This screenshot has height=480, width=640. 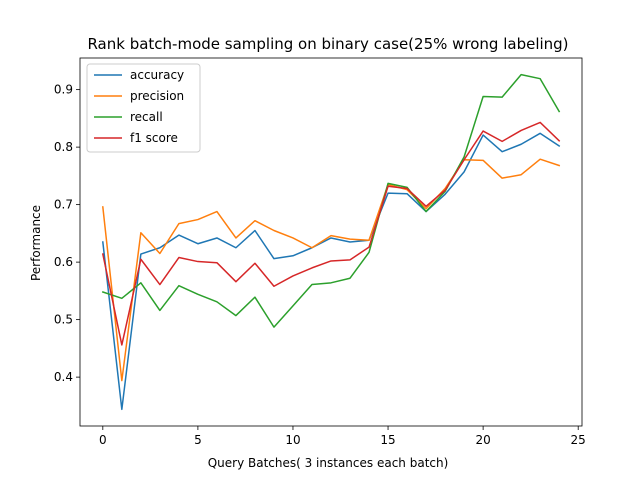 I want to click on y-tick-label: 0.6, so click(x=63, y=262).